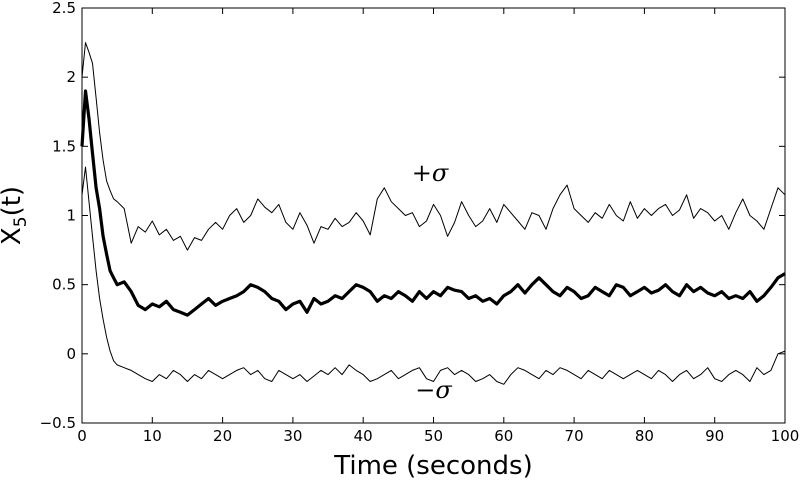 The width and height of the screenshot is (800, 483). I want to click on x-tick-label: 30, so click(292, 436).